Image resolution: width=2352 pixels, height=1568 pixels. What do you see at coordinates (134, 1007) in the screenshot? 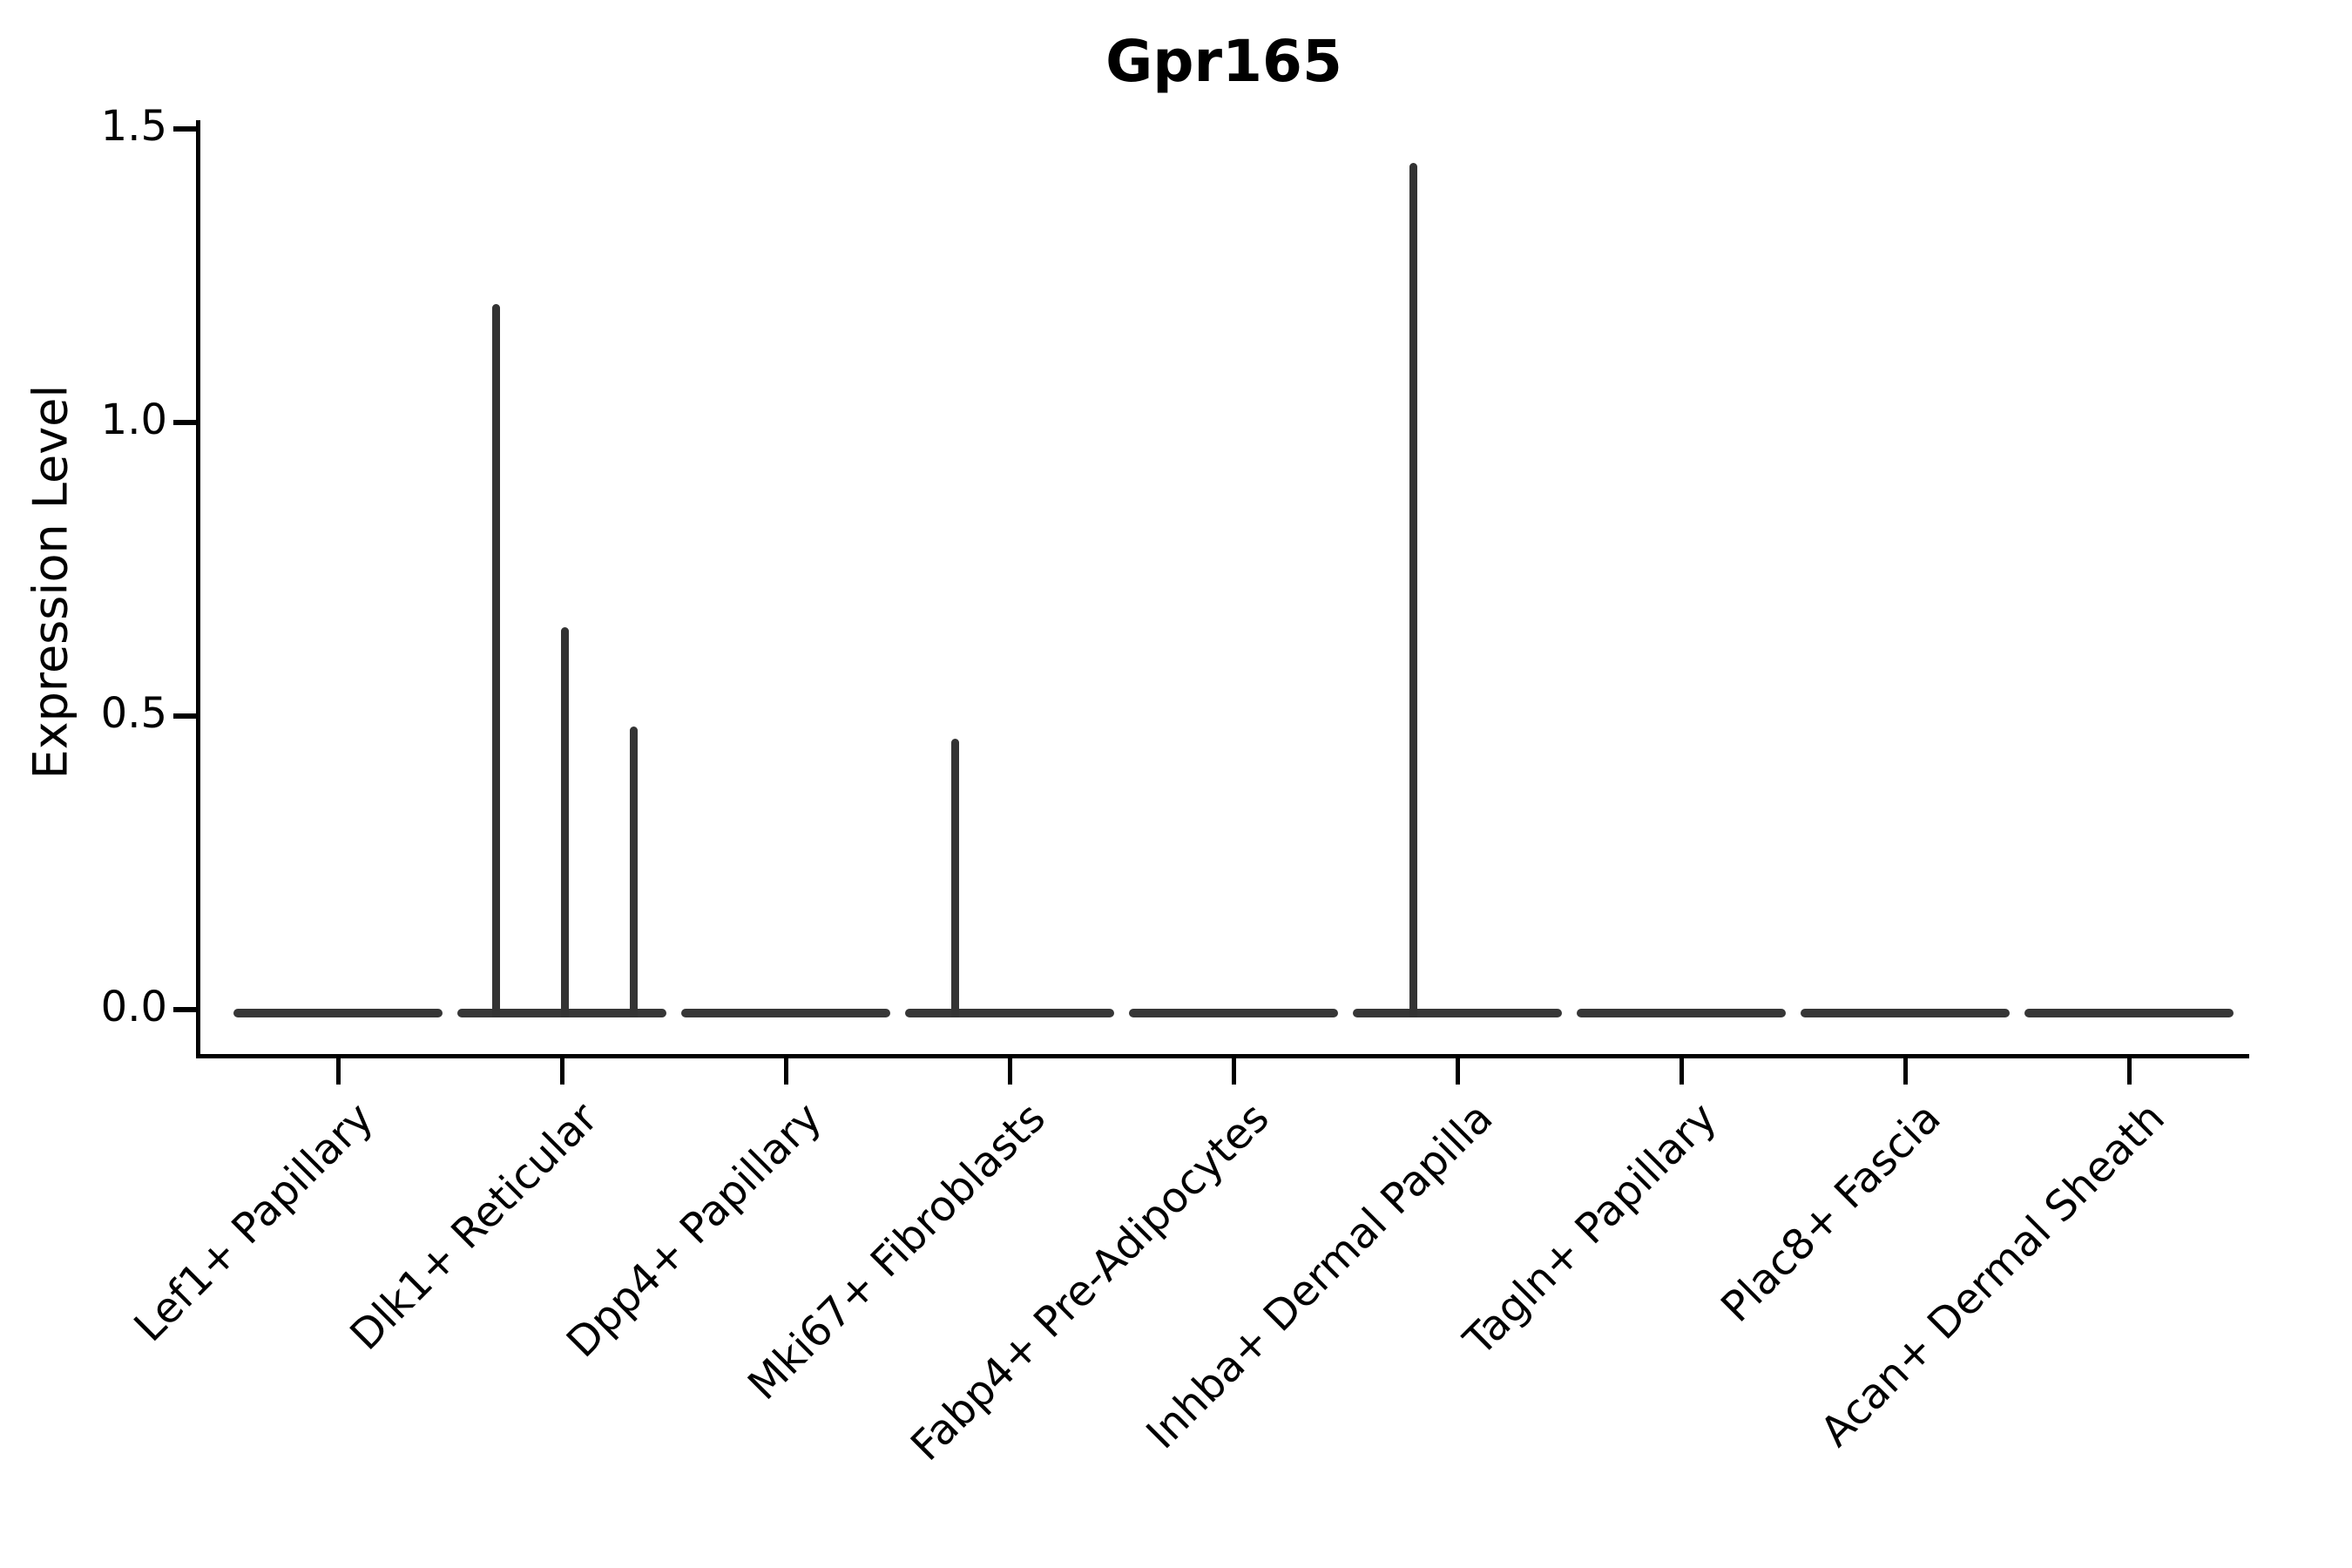
I see `y-tick-label: 0.0` at bounding box center [134, 1007].